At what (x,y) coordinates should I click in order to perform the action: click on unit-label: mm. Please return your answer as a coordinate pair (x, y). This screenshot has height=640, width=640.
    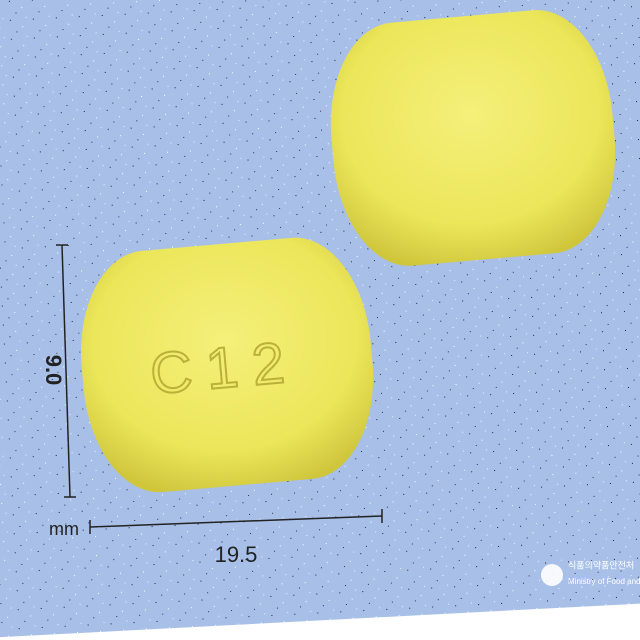
    Looking at the image, I should click on (64, 529).